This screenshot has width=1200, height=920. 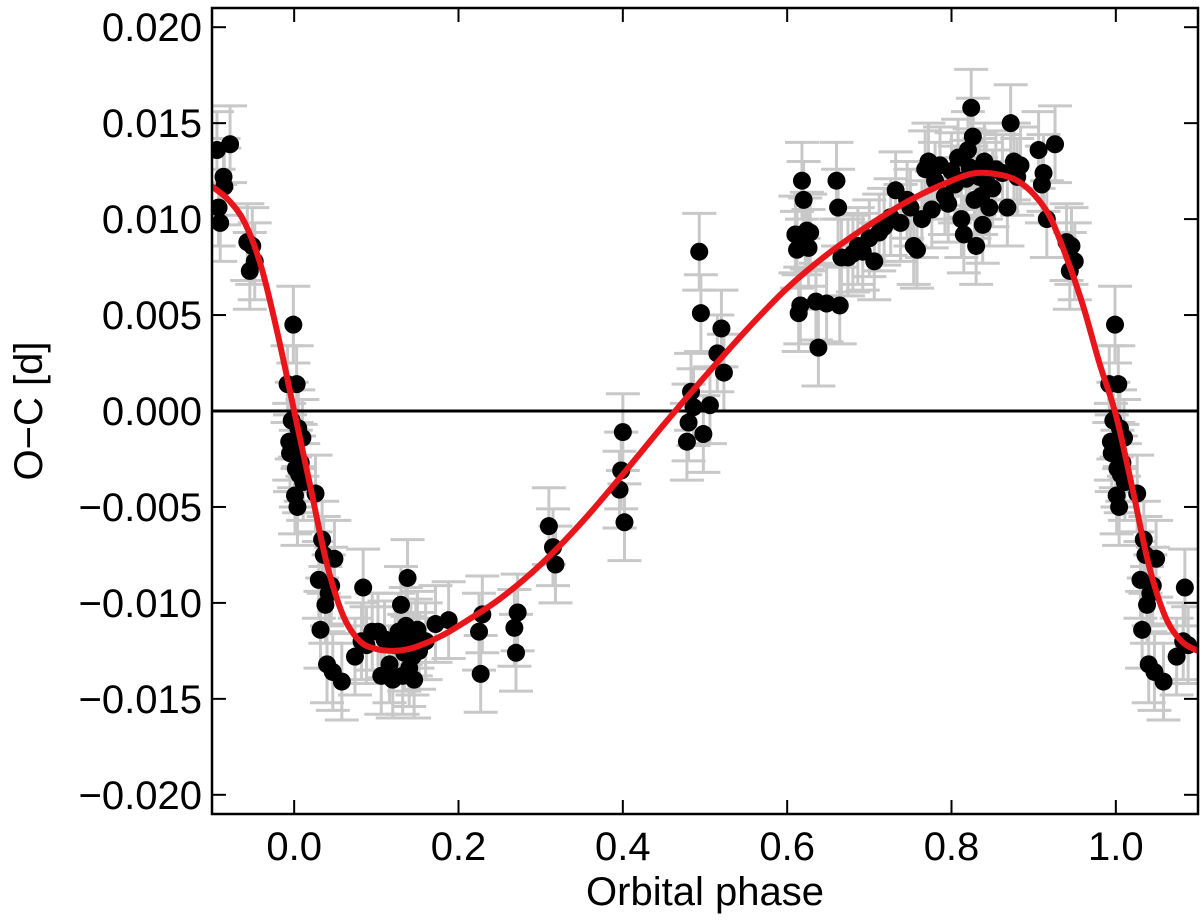 What do you see at coordinates (140, 796) in the screenshot?
I see `y-tick-label: −0.020` at bounding box center [140, 796].